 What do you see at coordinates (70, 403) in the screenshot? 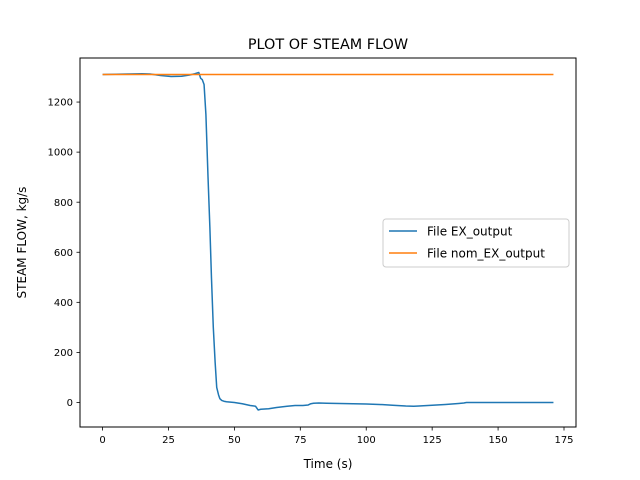
I see `y-tick-label: 0` at bounding box center [70, 403].